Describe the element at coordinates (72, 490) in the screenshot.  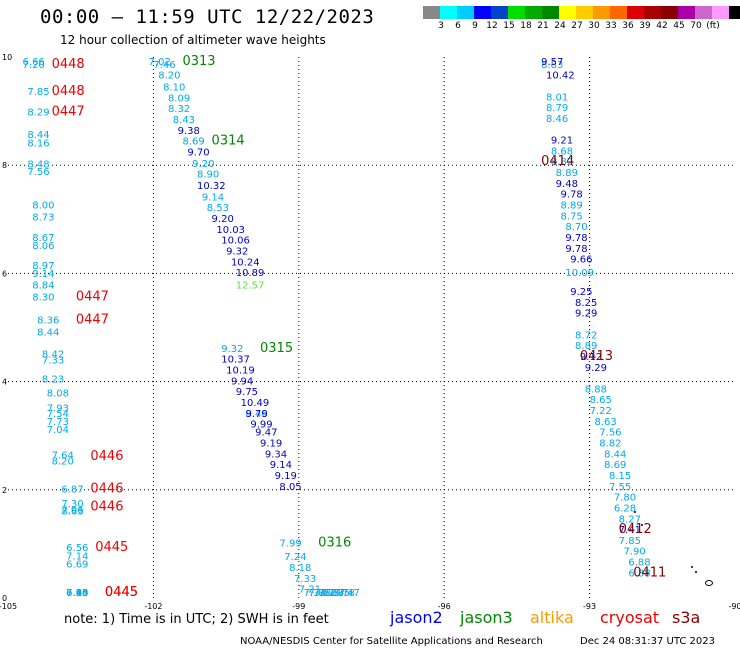
I see `wave-height-value: 6.87` at that location.